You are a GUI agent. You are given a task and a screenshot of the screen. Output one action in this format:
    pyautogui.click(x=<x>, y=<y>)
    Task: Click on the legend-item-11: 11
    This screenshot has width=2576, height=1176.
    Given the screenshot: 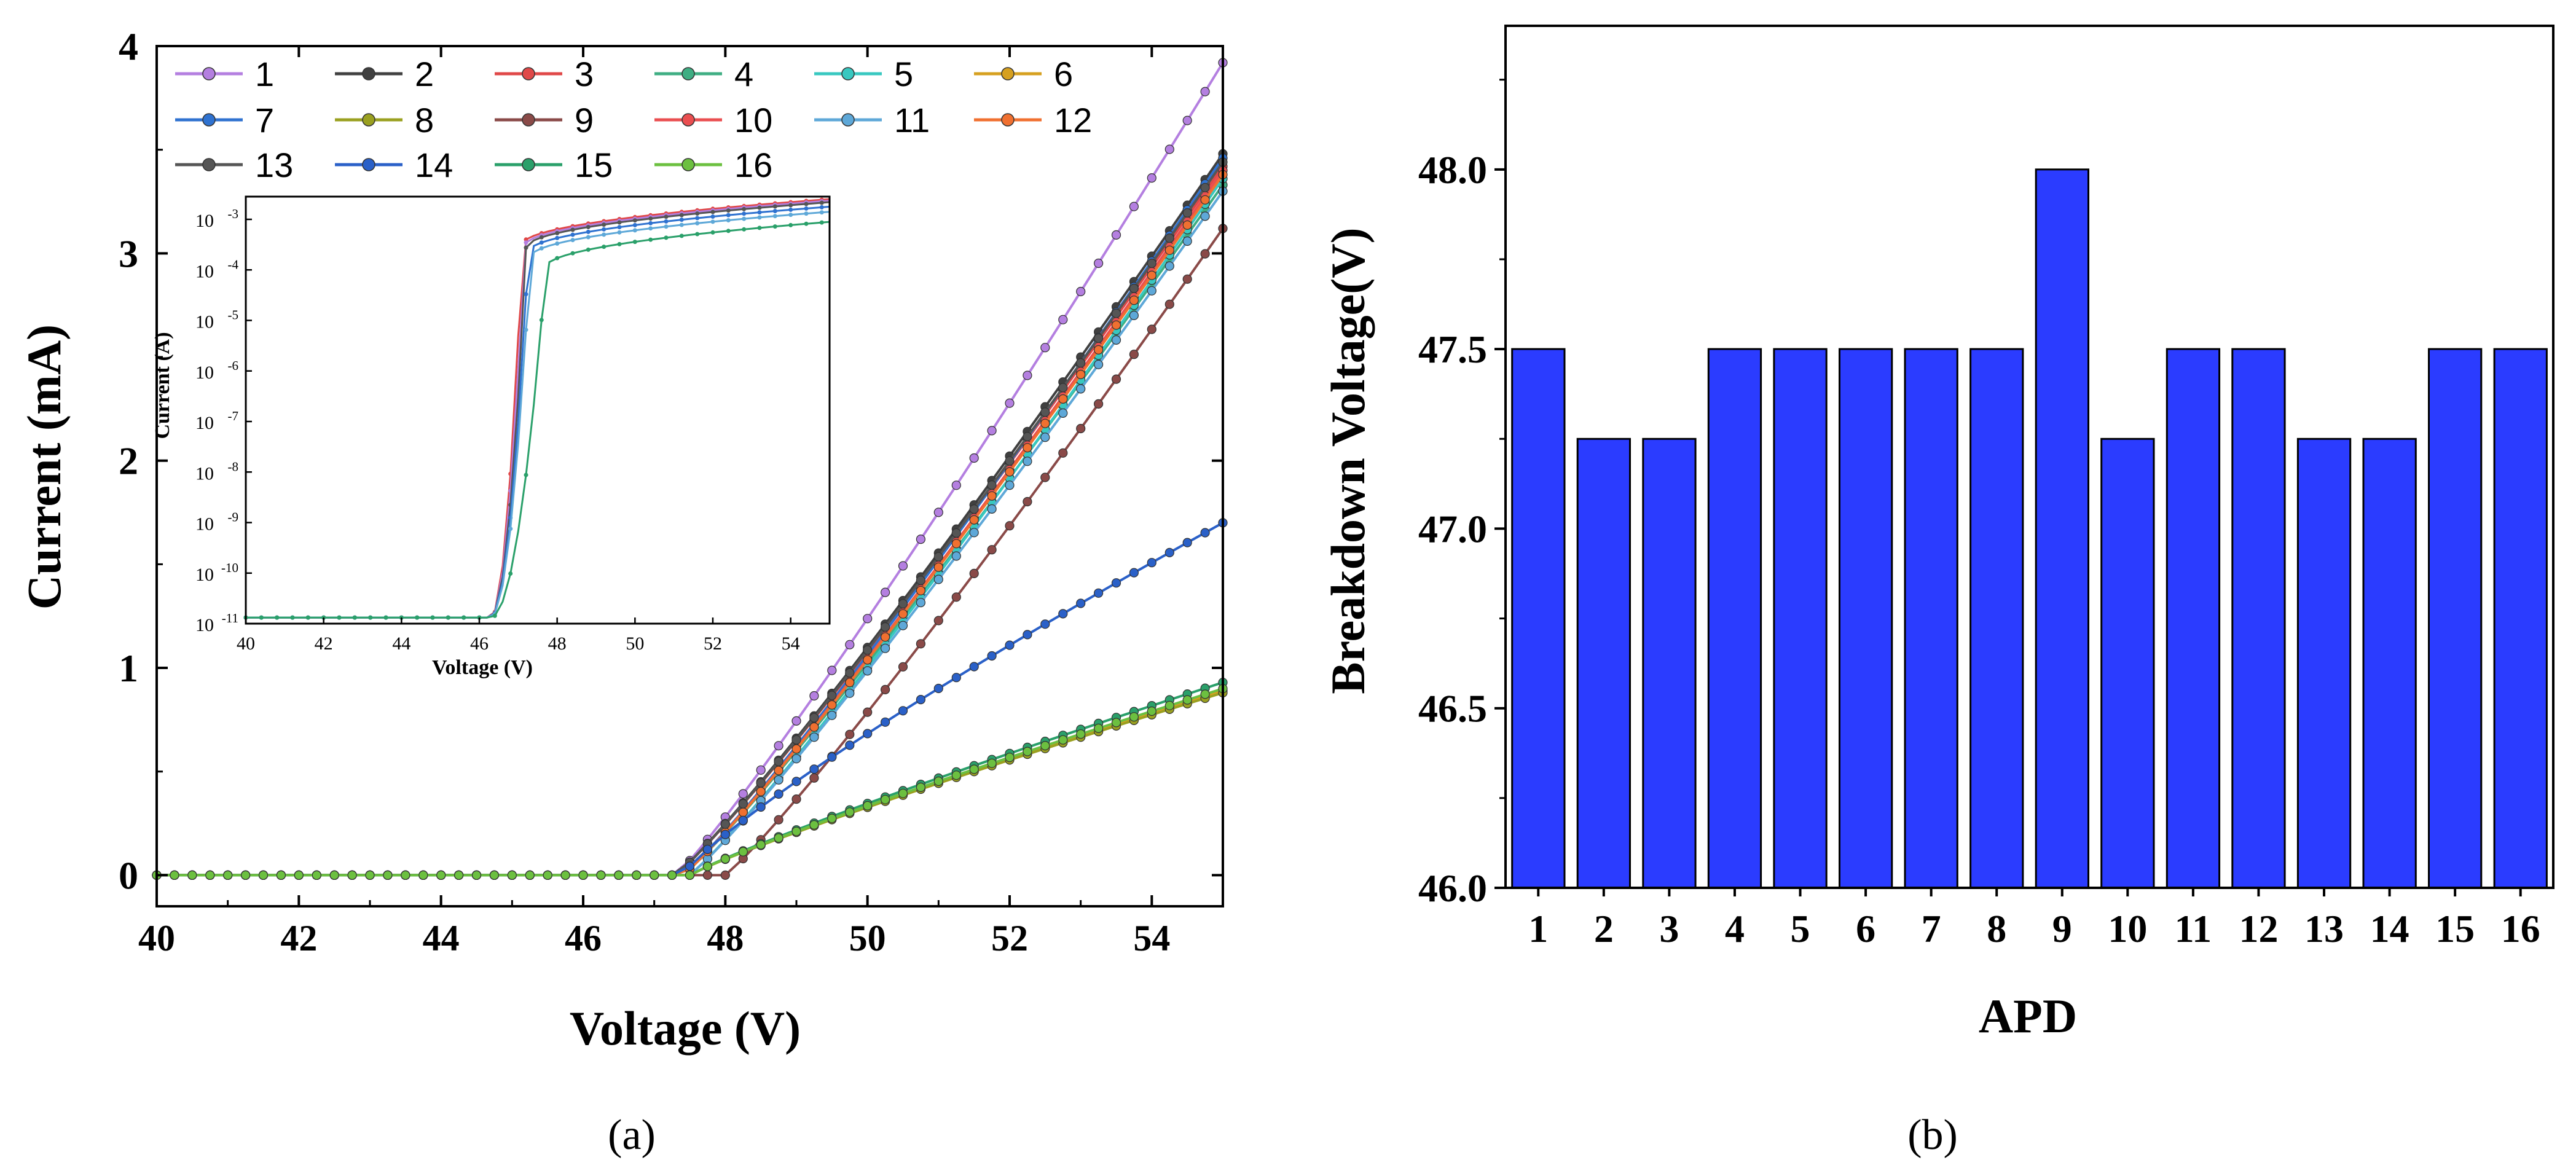 What is the action you would take?
    pyautogui.click(x=872, y=120)
    